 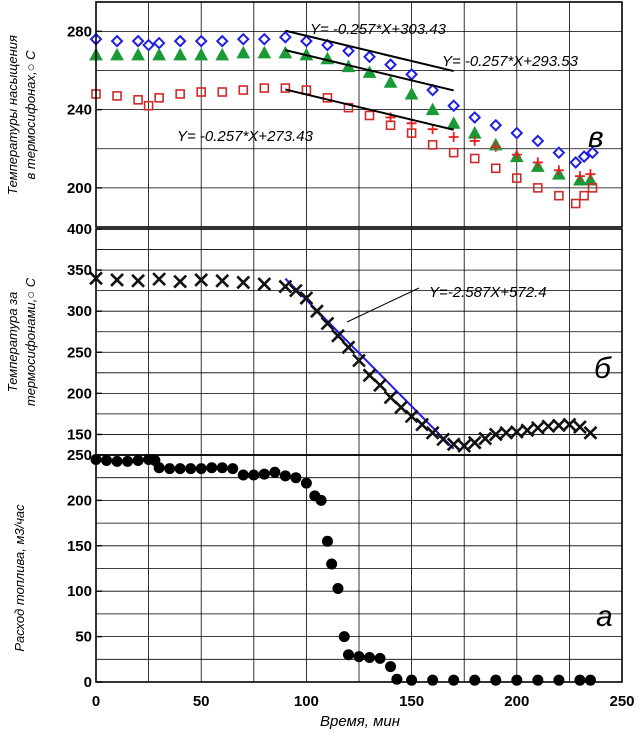 What do you see at coordinates (96, 701) in the screenshot?
I see `x-tick-label: 0` at bounding box center [96, 701].